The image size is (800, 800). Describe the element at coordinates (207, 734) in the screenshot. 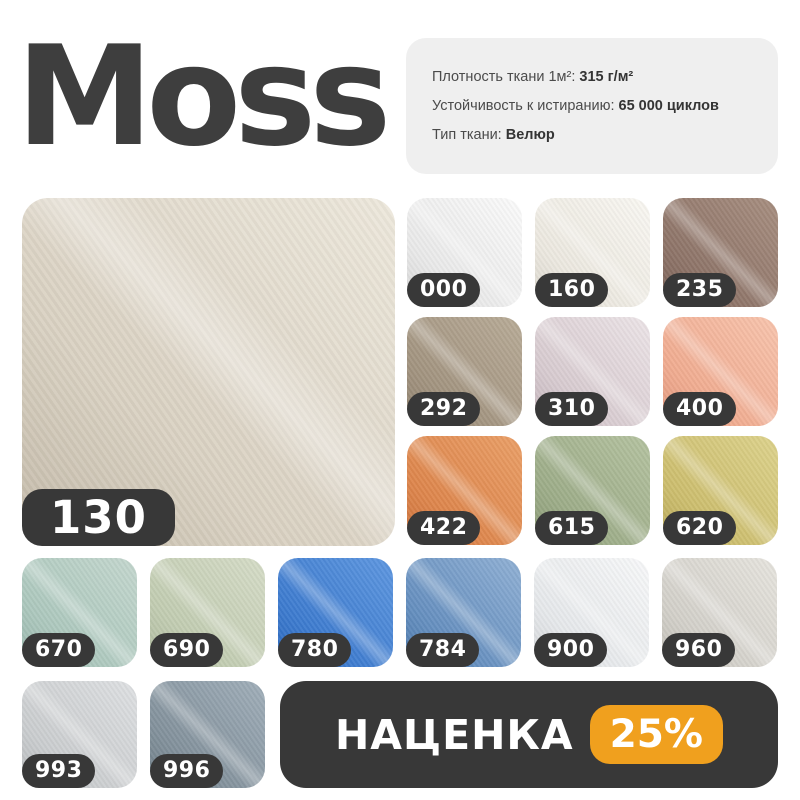

I see `fabric-swatch-996: 996` at that location.